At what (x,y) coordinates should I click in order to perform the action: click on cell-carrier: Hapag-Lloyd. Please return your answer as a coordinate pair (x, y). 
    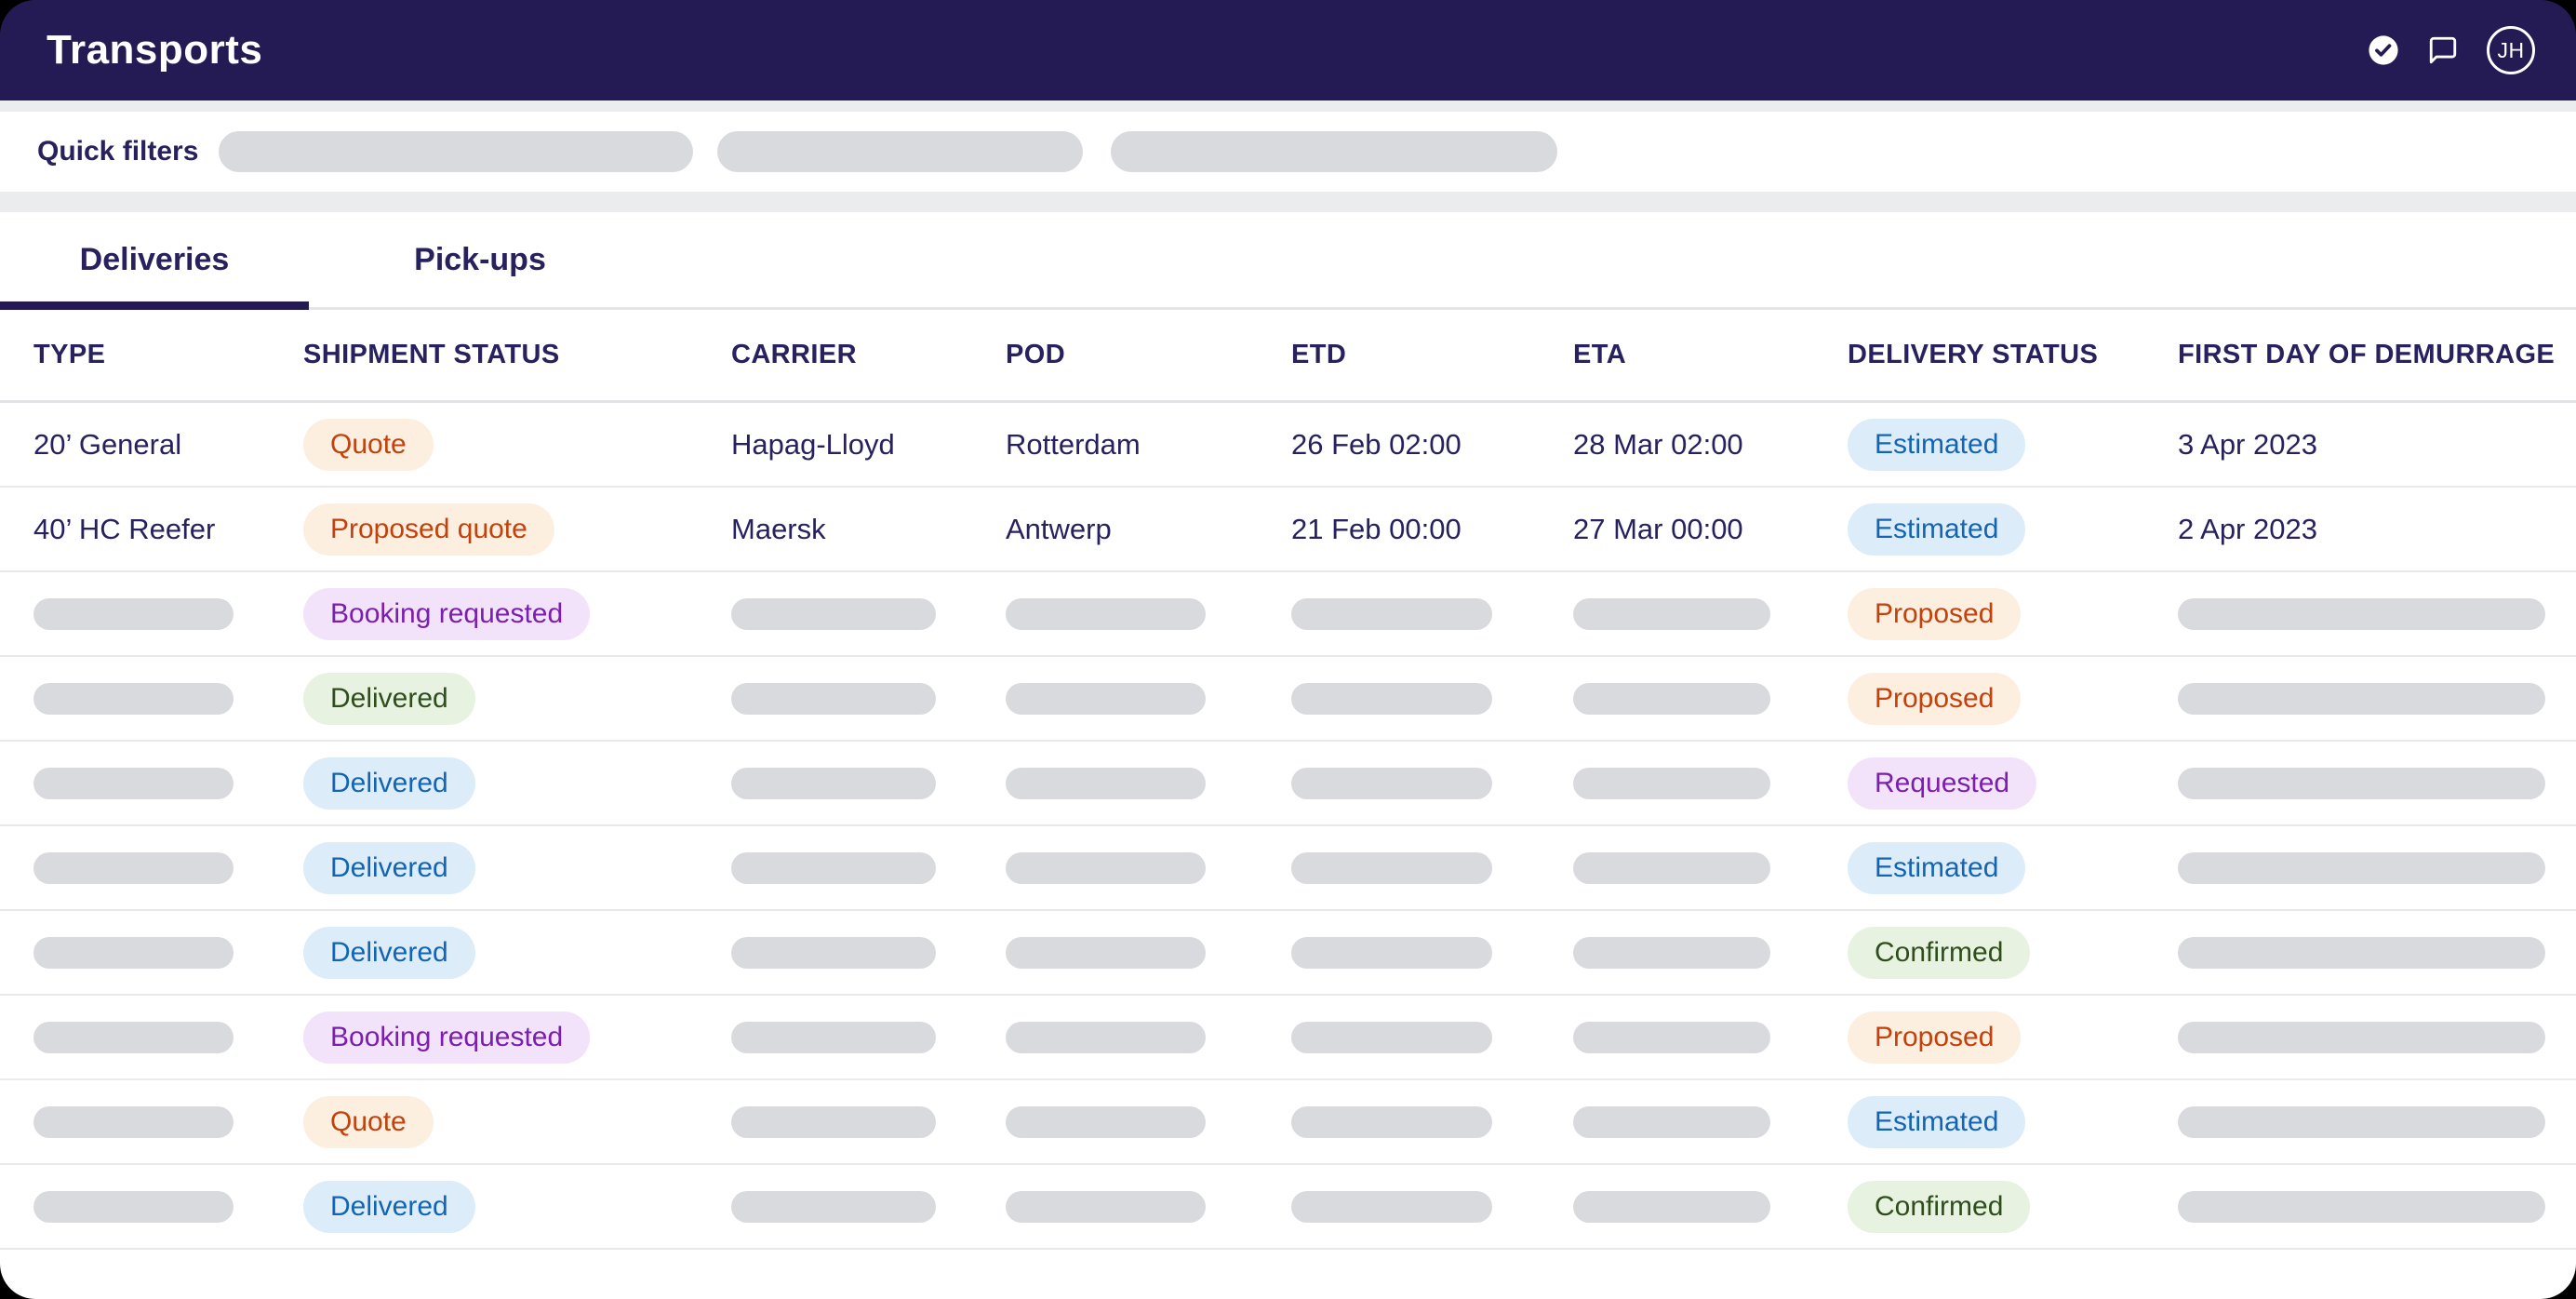
    Looking at the image, I should click on (813, 444).